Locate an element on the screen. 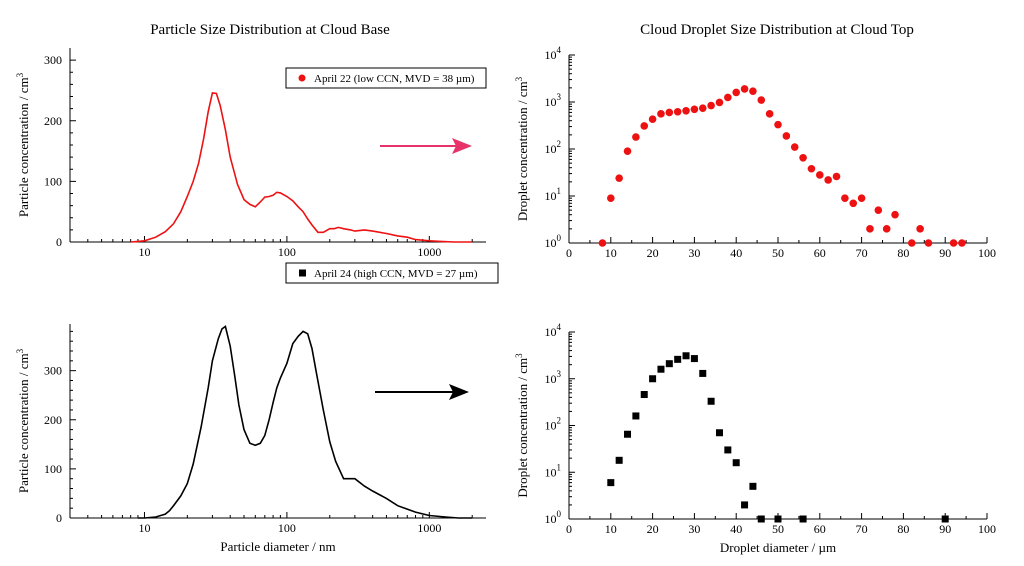 This screenshot has height=566, width=1024. y-axis-label: Particle concentration / cm3 is located at coordinates (23, 144).